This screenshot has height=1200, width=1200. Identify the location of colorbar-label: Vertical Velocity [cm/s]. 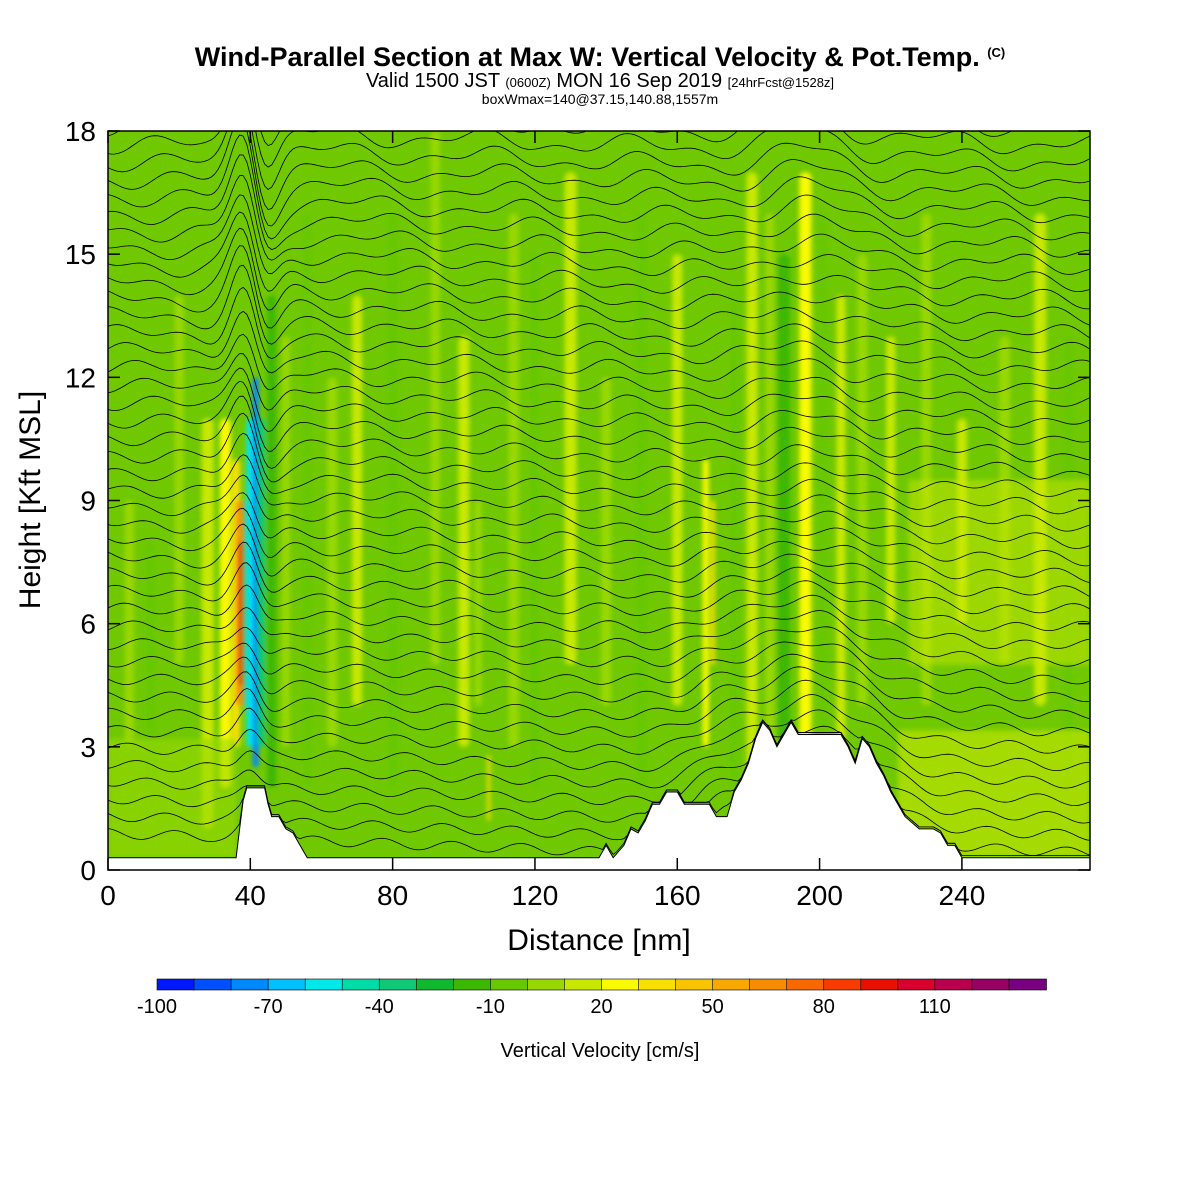
(600, 1051).